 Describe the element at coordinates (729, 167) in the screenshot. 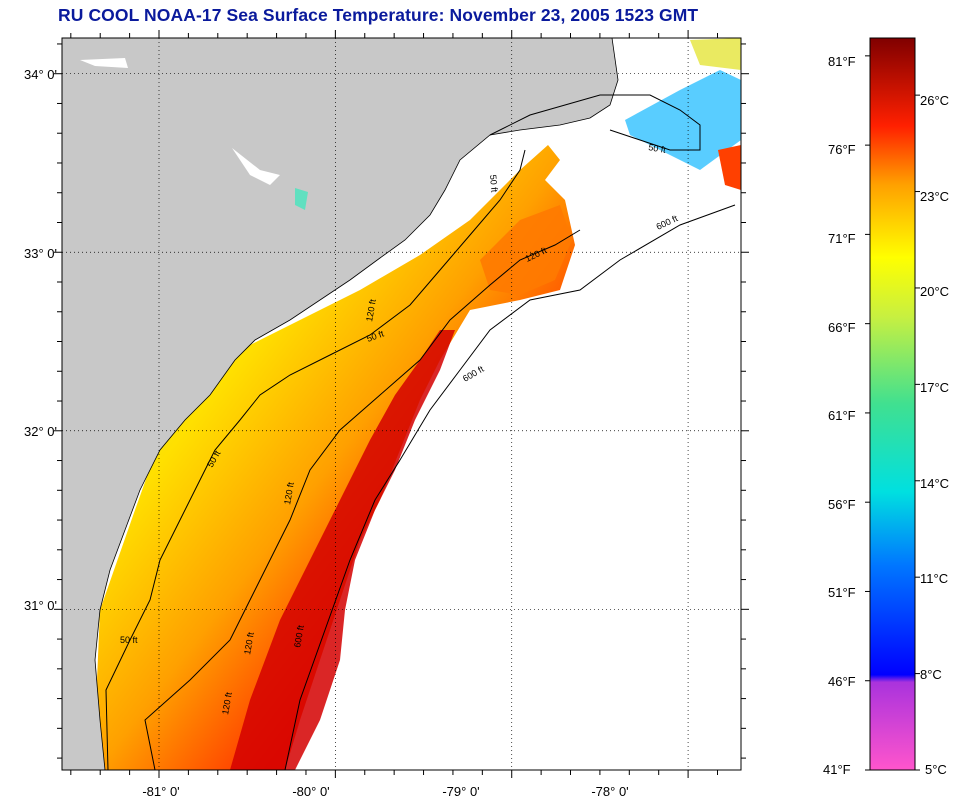

I see `sst-ne-warm-patch` at that location.